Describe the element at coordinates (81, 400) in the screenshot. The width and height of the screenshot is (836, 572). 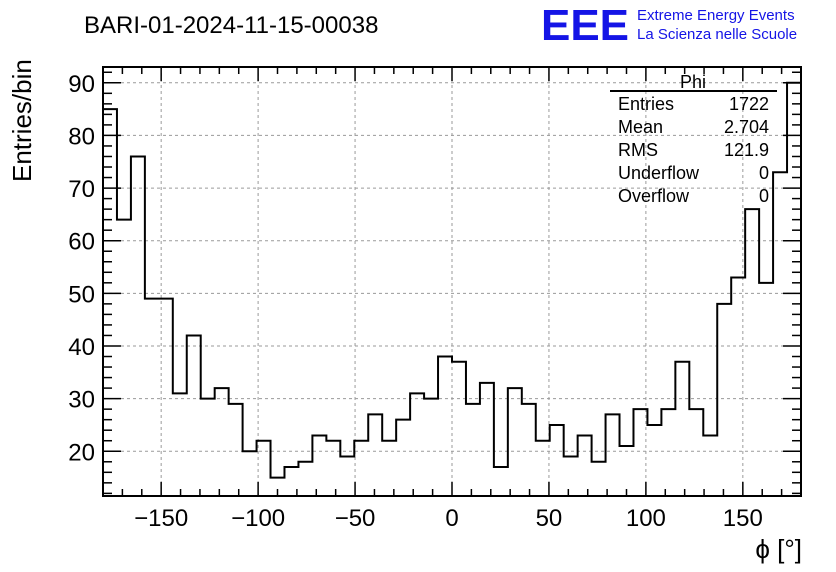
I see `y-tick-label: 30` at that location.